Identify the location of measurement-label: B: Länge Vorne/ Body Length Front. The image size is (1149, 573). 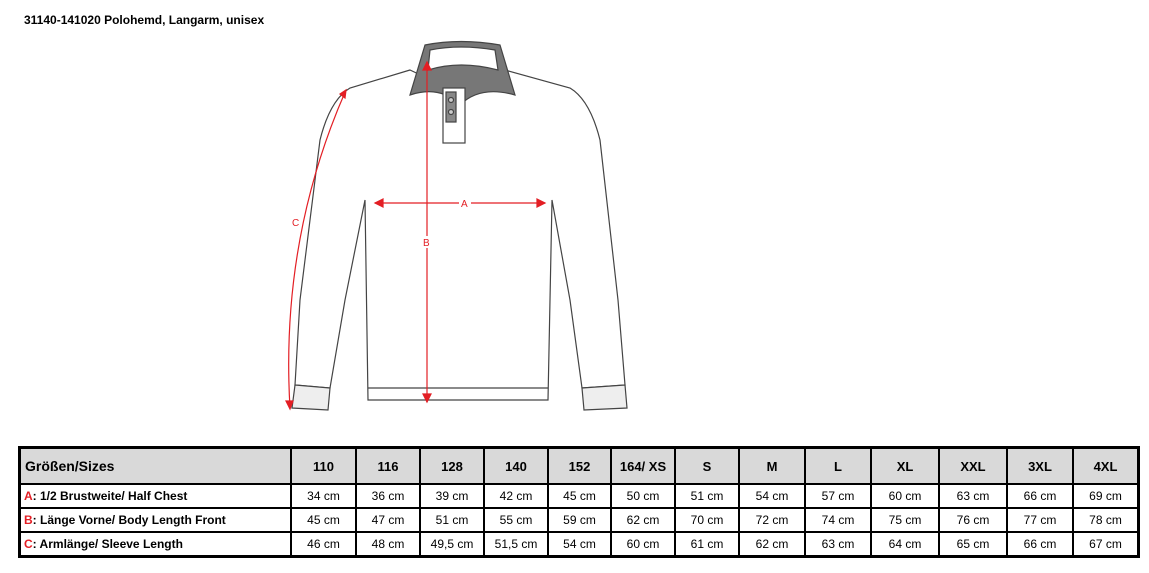
(155, 520).